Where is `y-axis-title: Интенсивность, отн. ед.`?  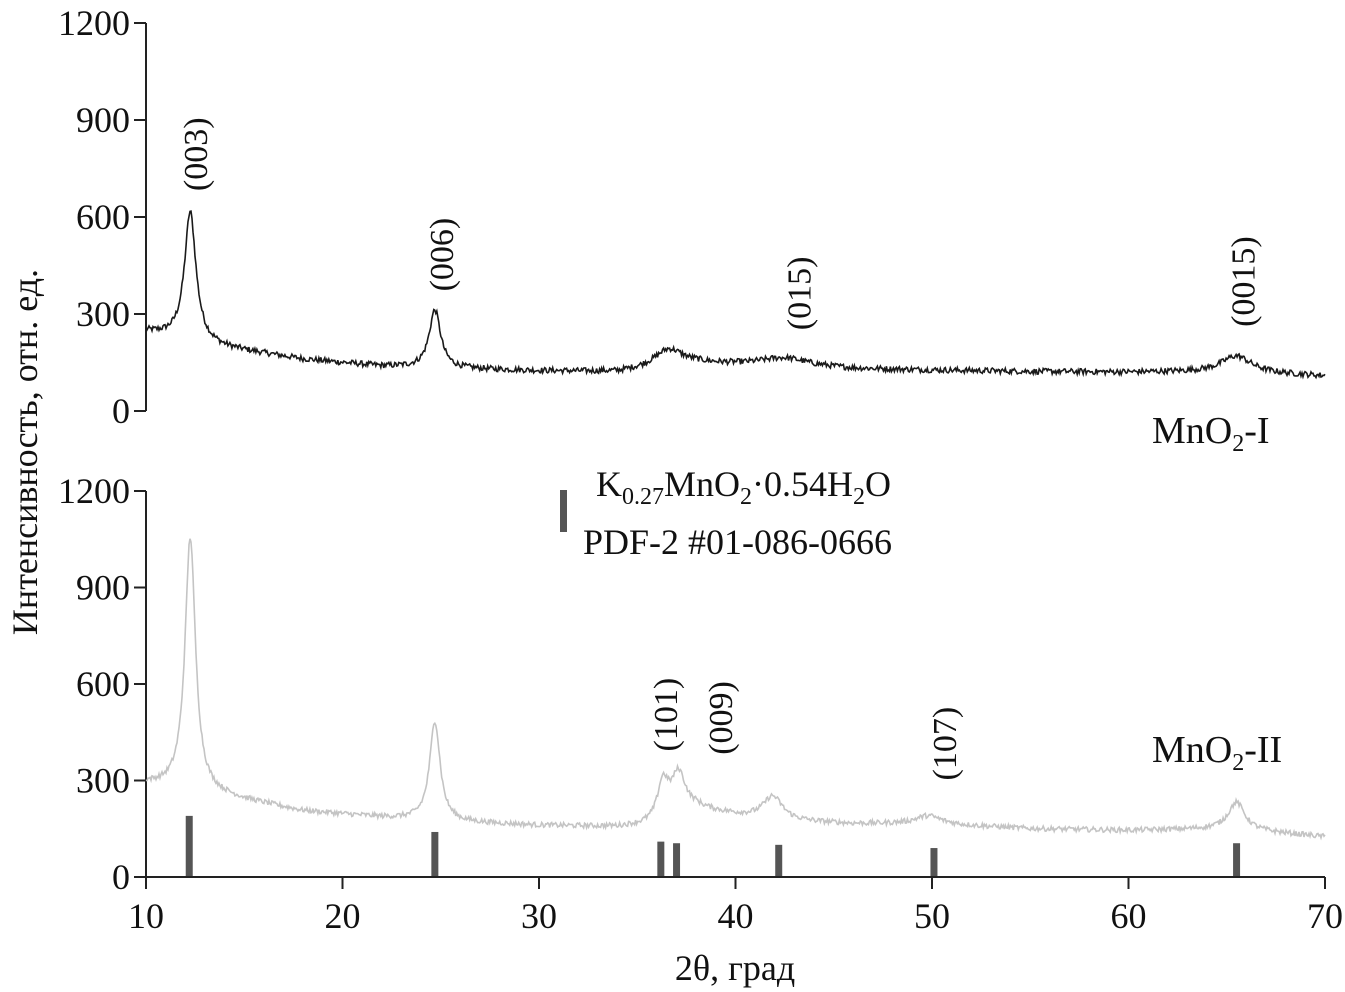 y-axis-title: Интенсивность, отн. ед. is located at coordinates (25, 452).